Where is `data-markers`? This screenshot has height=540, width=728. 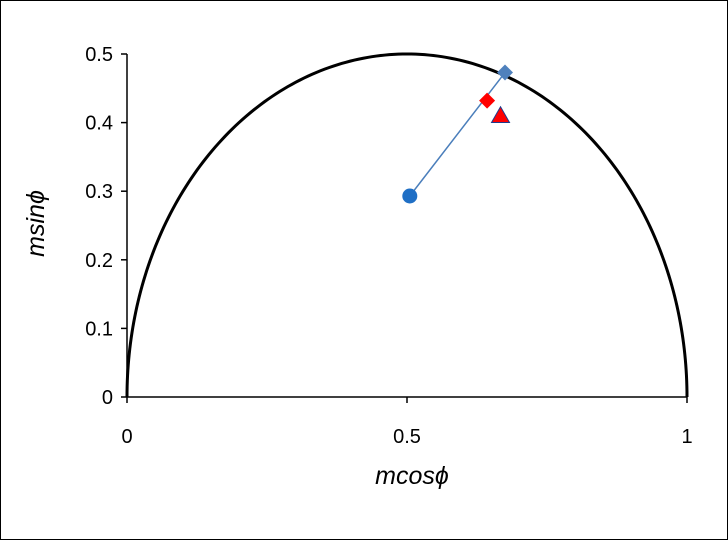
data-markers is located at coordinates (457, 134).